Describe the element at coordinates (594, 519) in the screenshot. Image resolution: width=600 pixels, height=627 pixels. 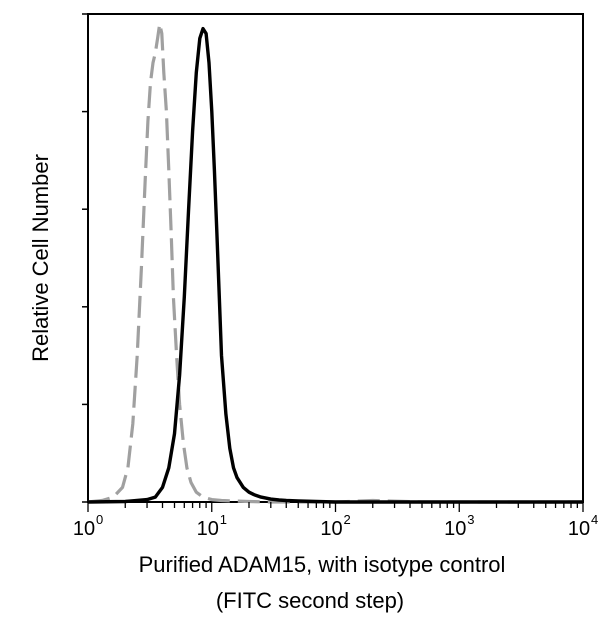
I see `x-tick-exponent: 4` at that location.